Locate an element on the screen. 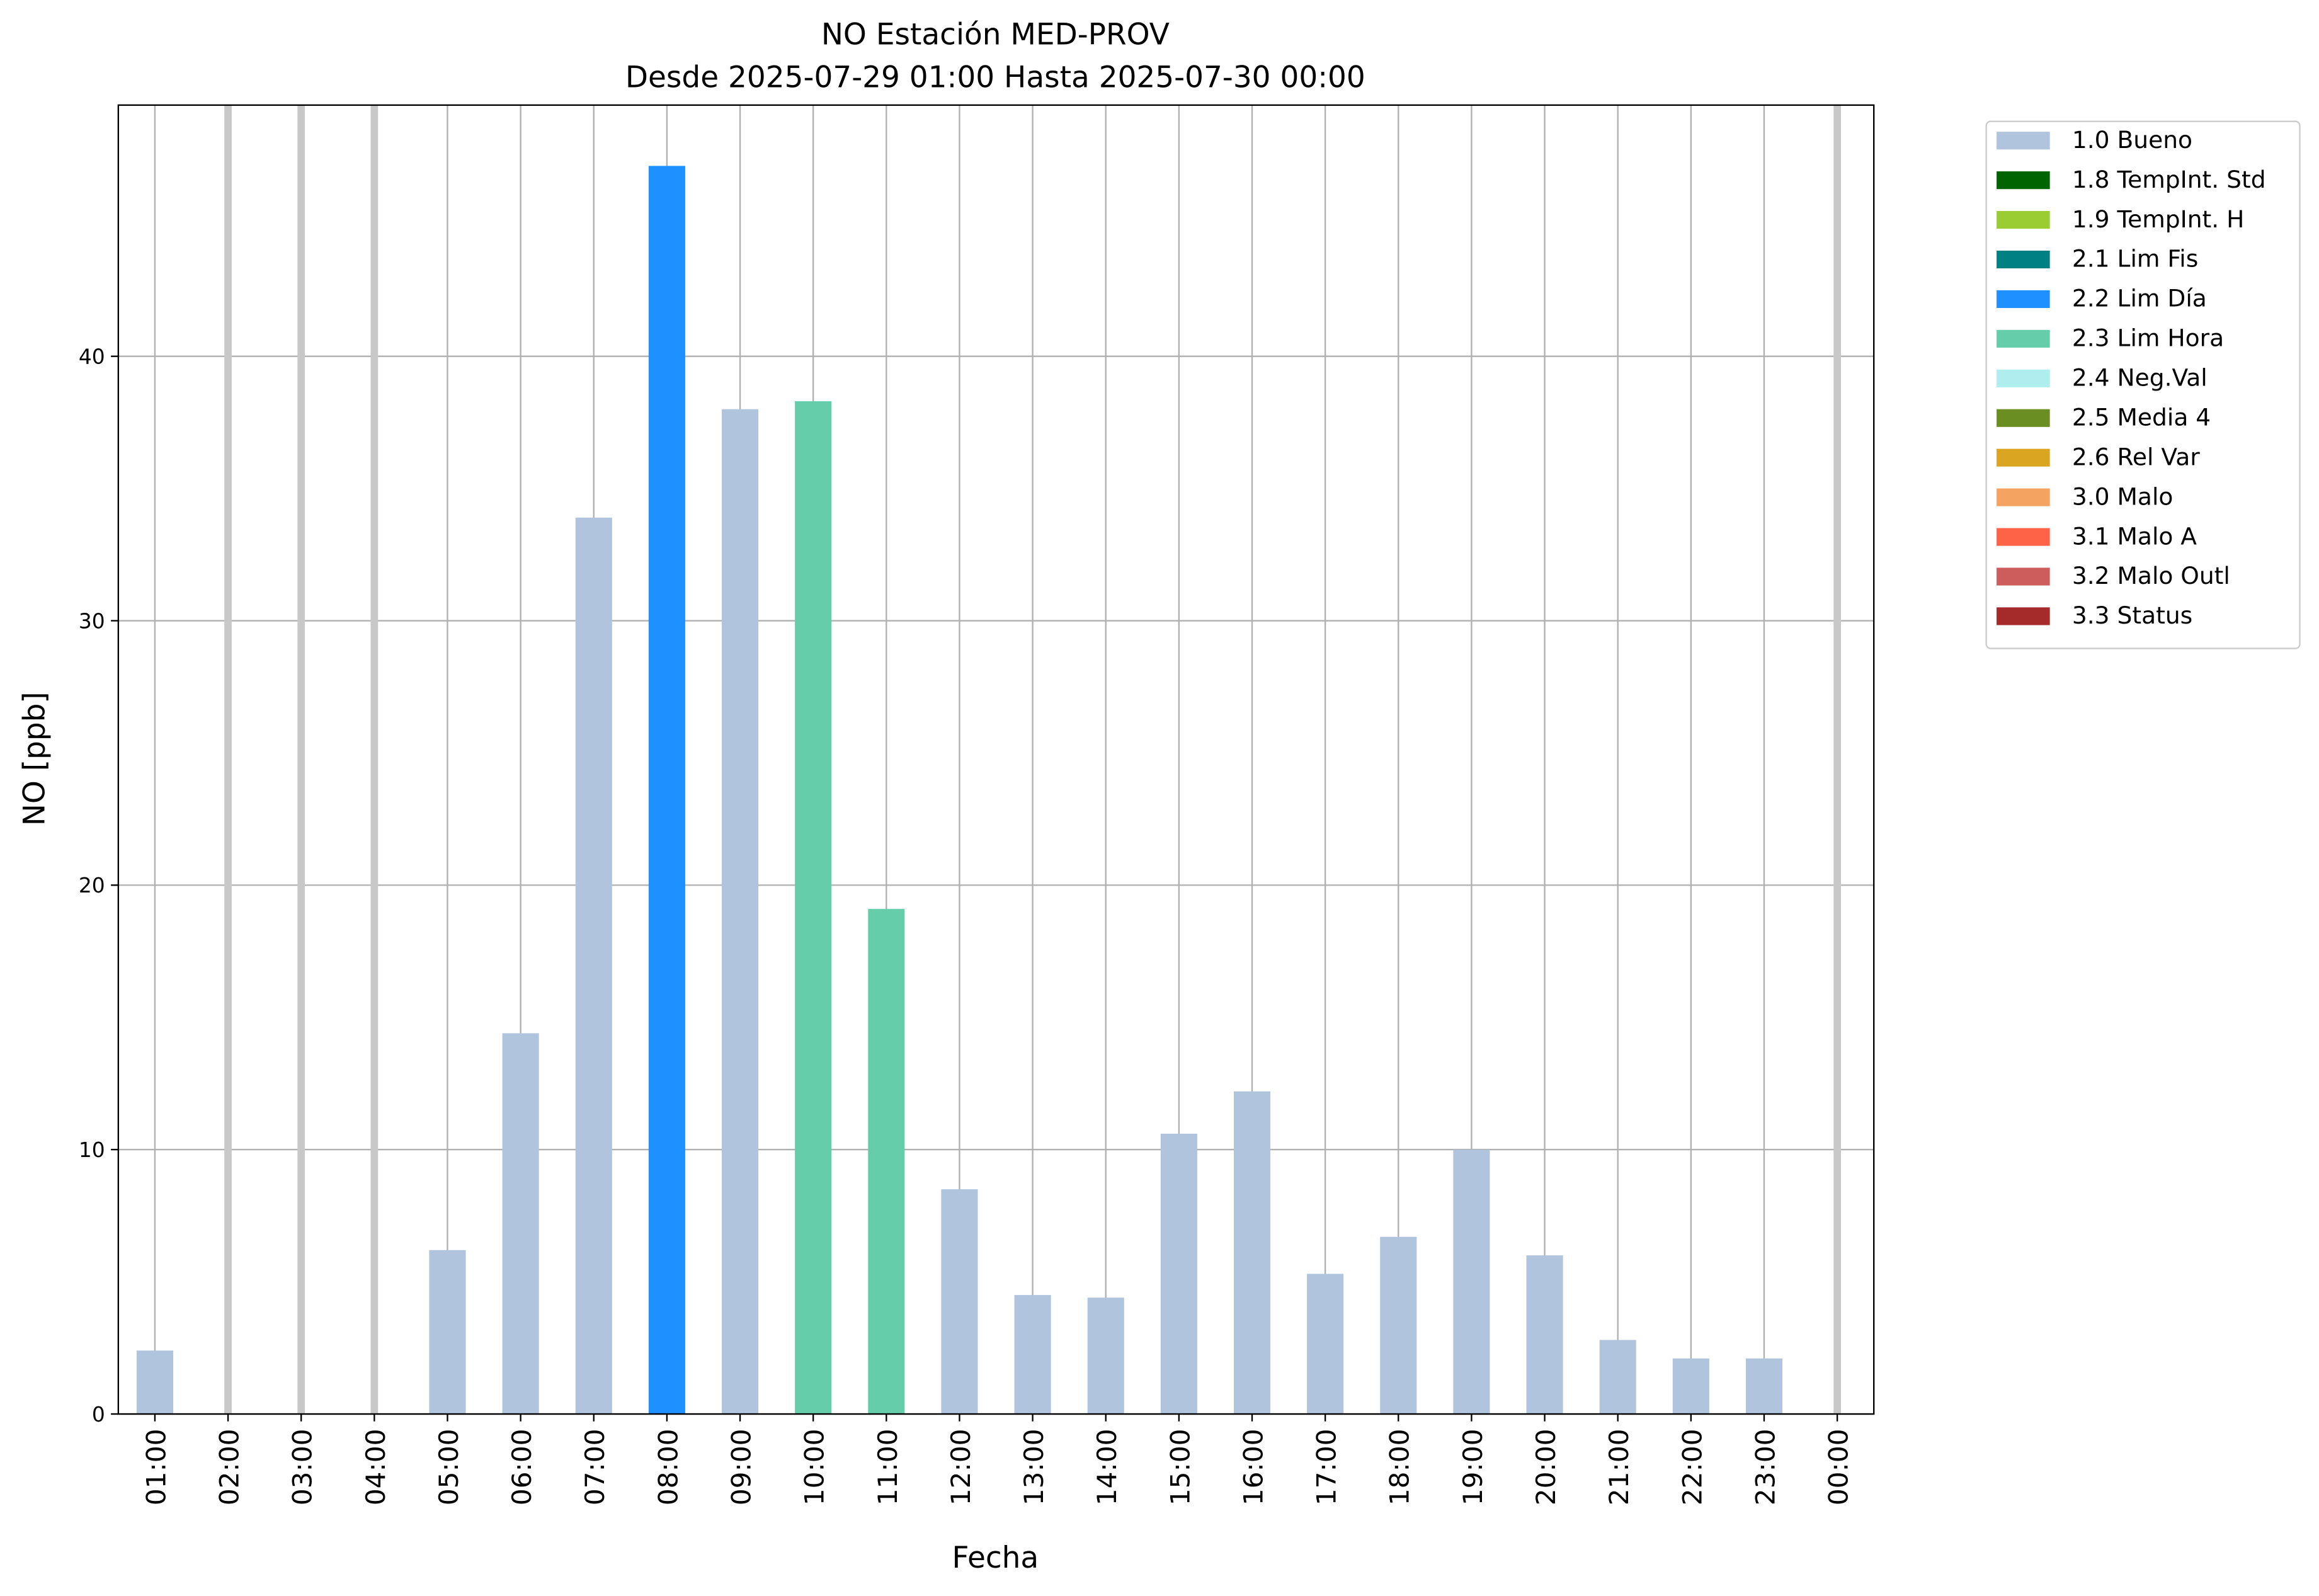 The image size is (2319, 1596). x-tick-label: 02:00 is located at coordinates (229, 1467).